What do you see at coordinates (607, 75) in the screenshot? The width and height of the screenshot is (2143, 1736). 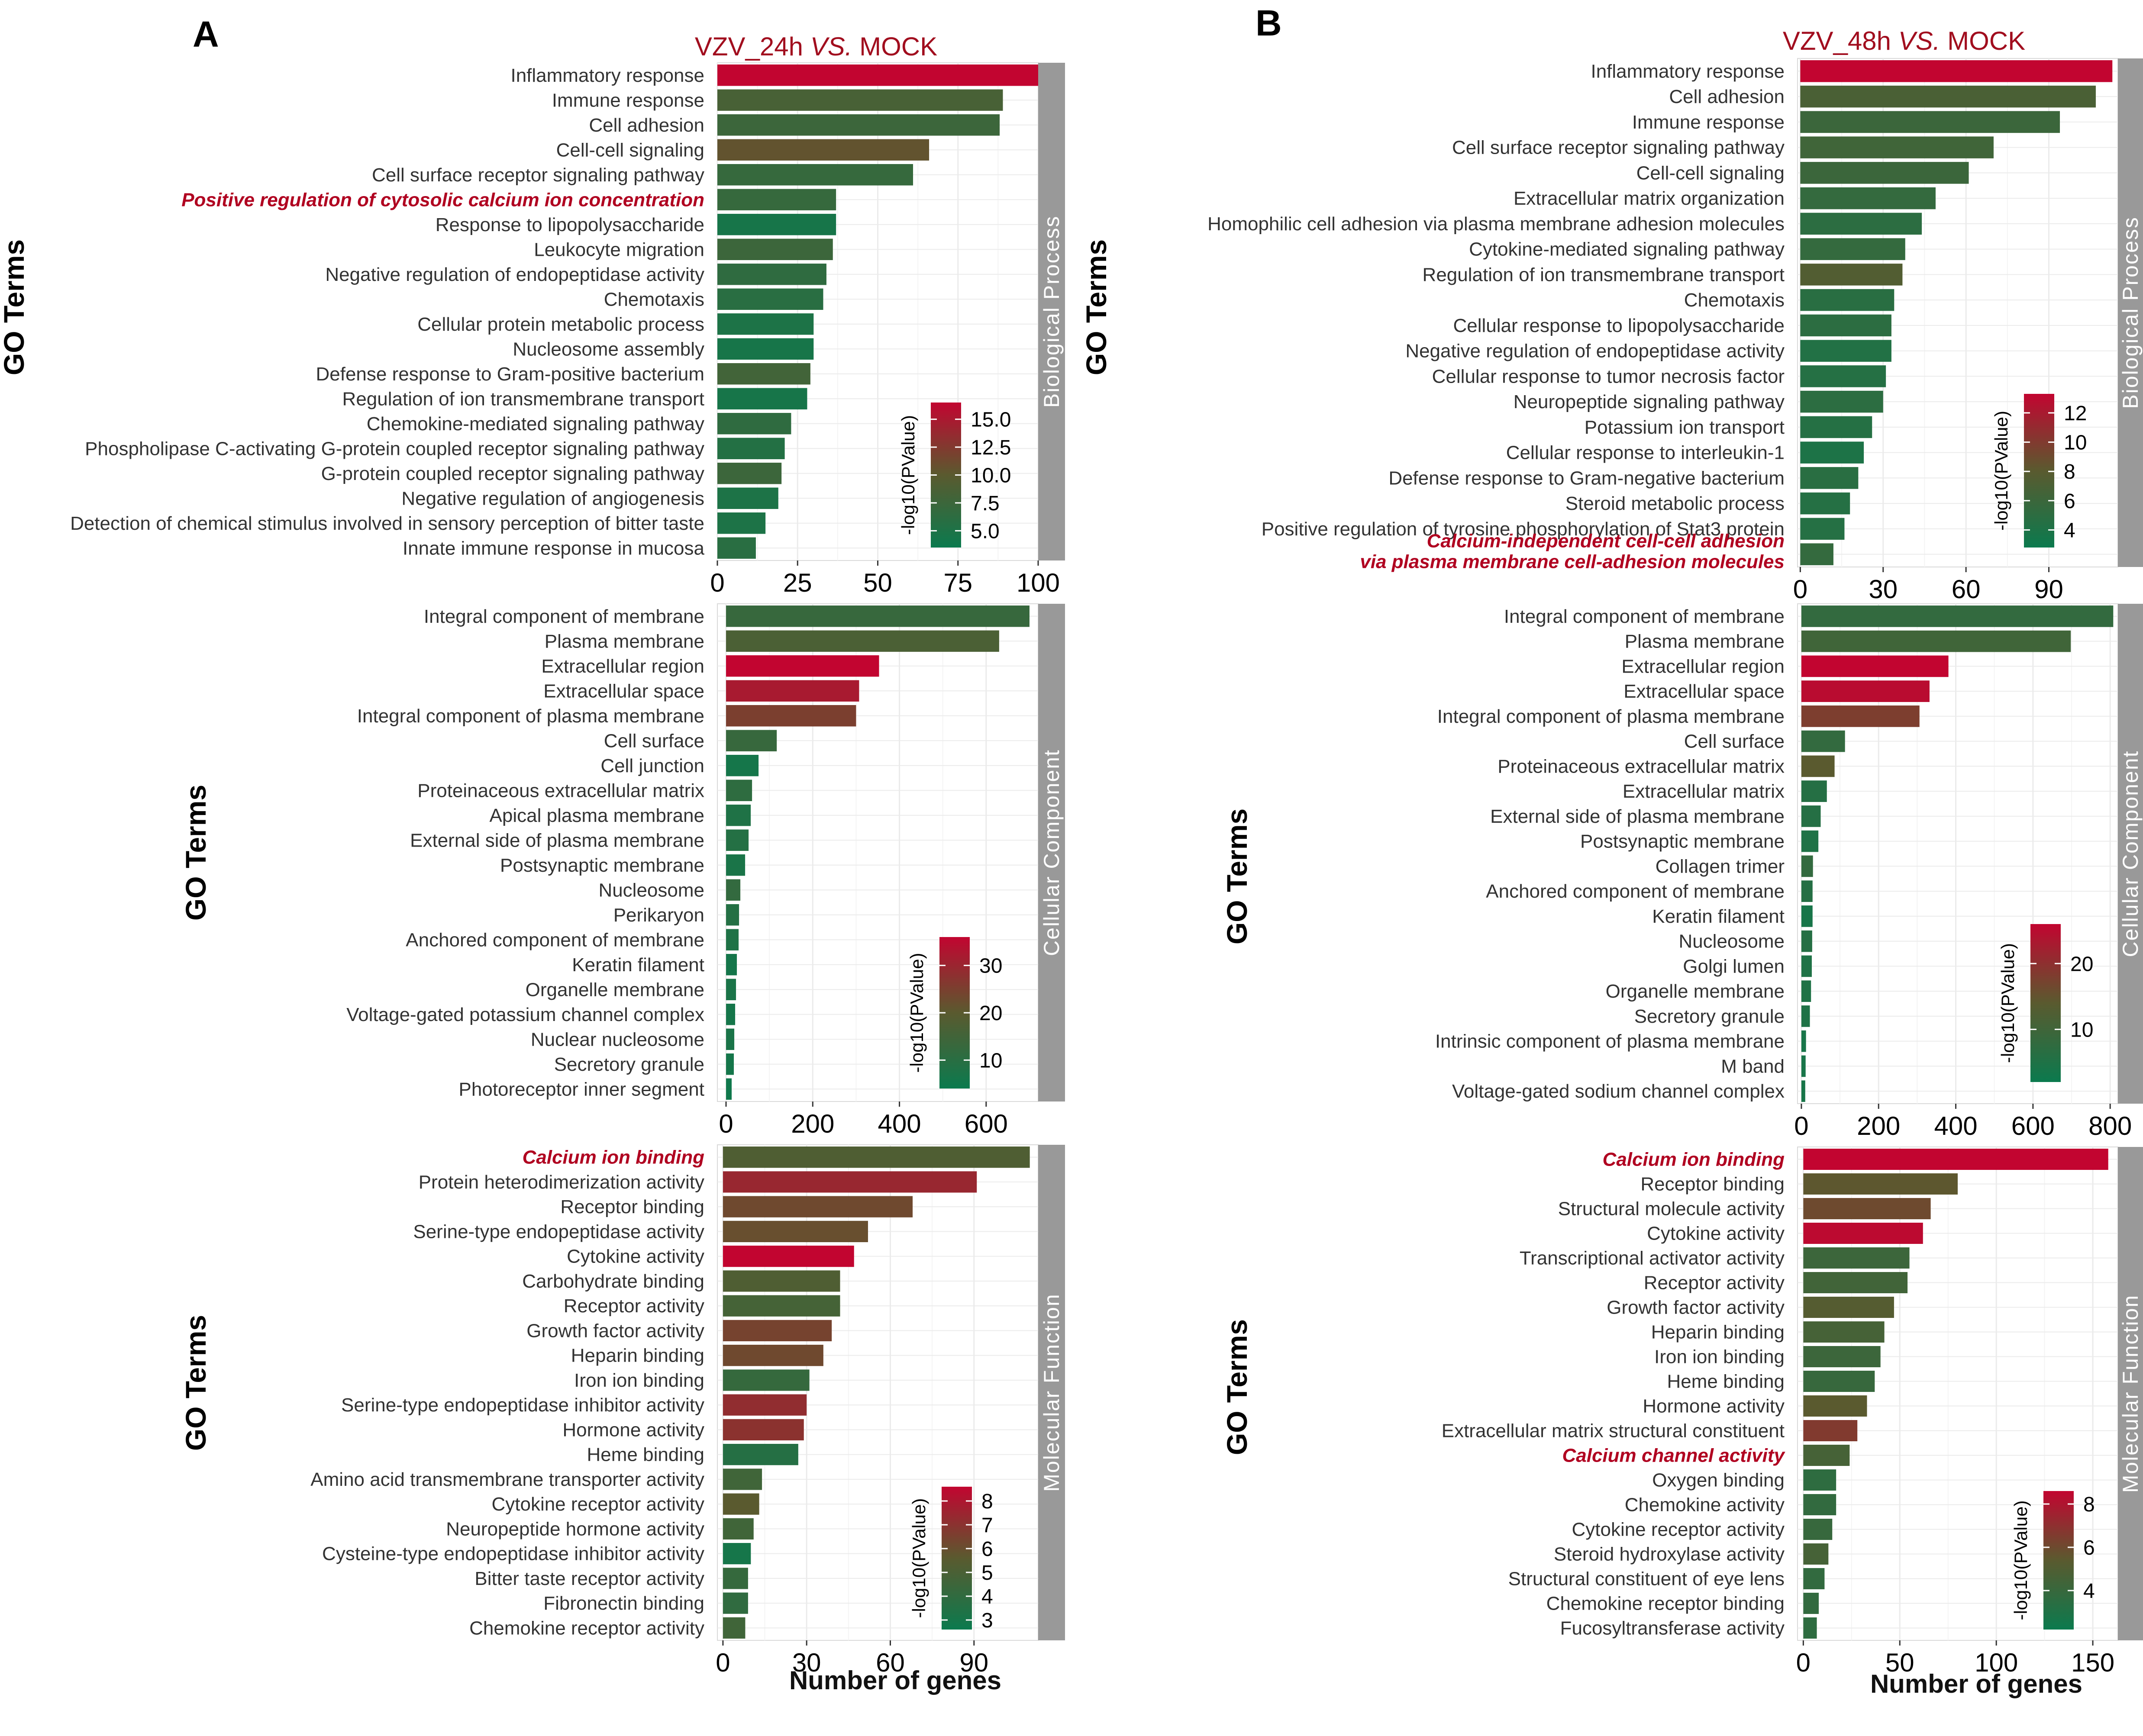 I see `term-label: Inflammatory response` at bounding box center [607, 75].